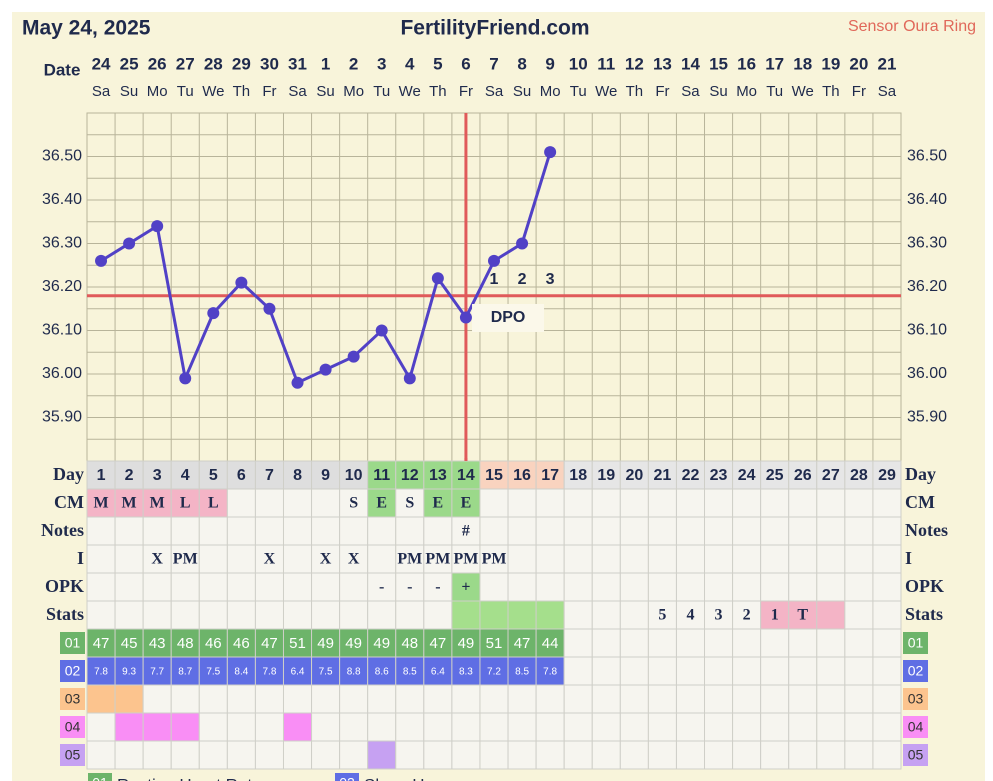  What do you see at coordinates (924, 614) in the screenshot?
I see `row-label-right: Stats` at bounding box center [924, 614].